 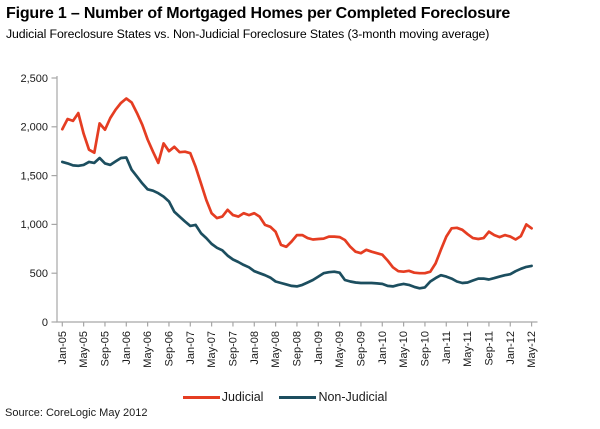 I want to click on x-tick-label: May-12, so click(x=532, y=349).